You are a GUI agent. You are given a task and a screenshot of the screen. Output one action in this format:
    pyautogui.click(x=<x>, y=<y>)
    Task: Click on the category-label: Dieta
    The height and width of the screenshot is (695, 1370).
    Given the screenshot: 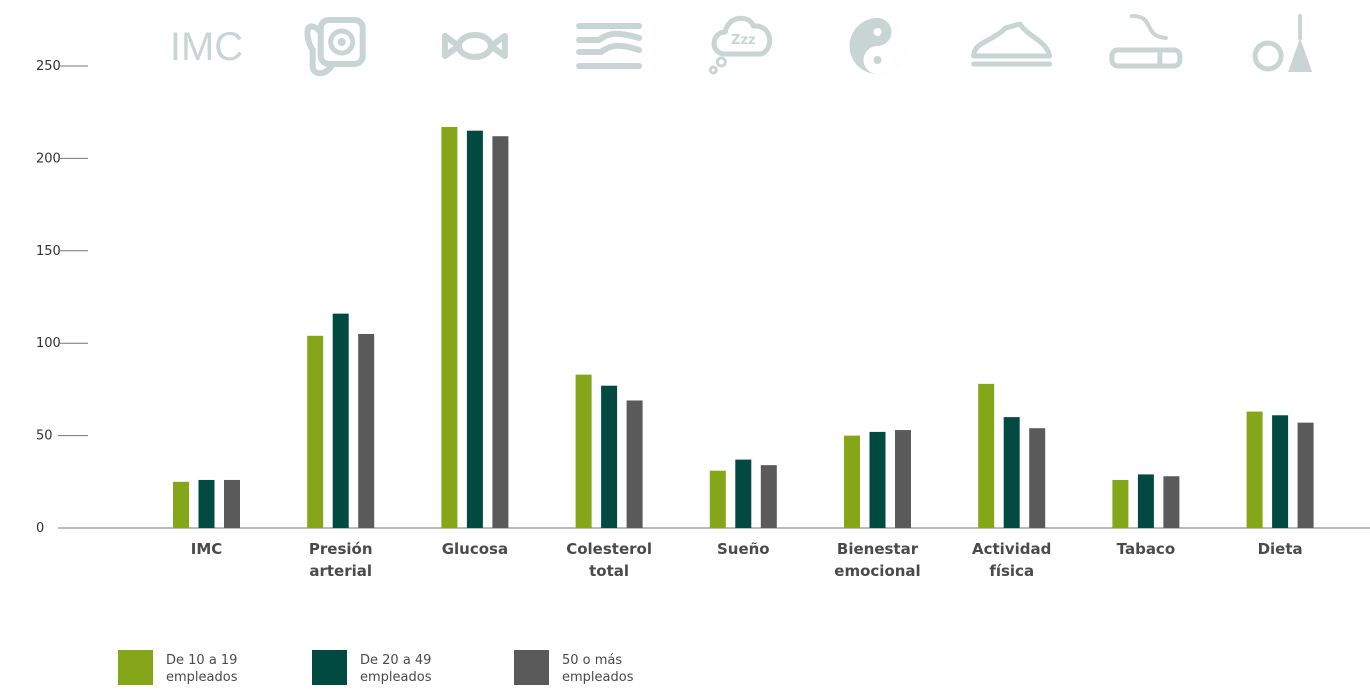 What is the action you would take?
    pyautogui.click(x=1280, y=549)
    